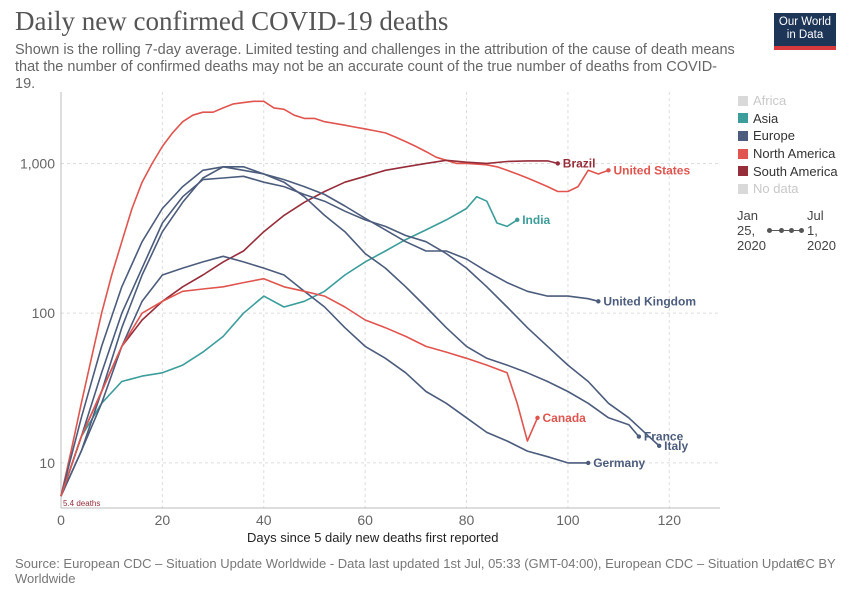  I want to click on start-annotation: 5.4 deaths, so click(81, 503).